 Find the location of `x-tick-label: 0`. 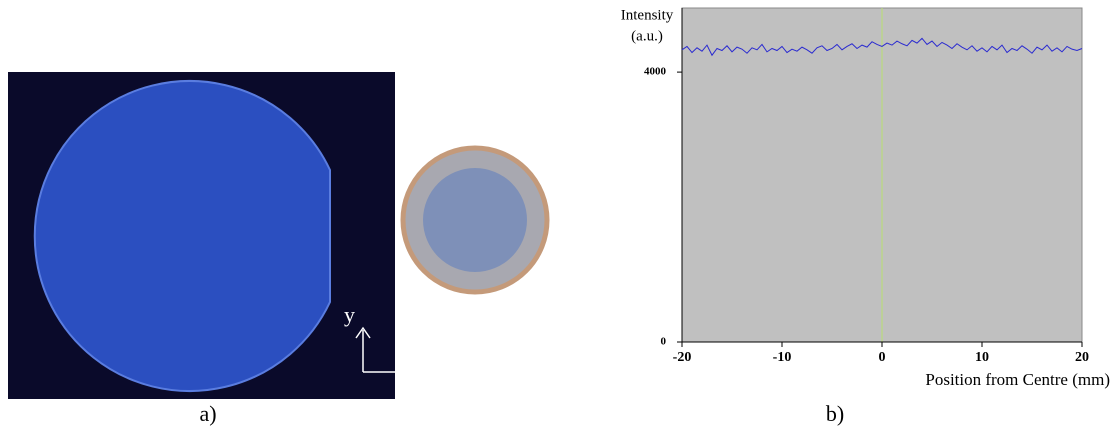

x-tick-label: 0 is located at coordinates (882, 357).